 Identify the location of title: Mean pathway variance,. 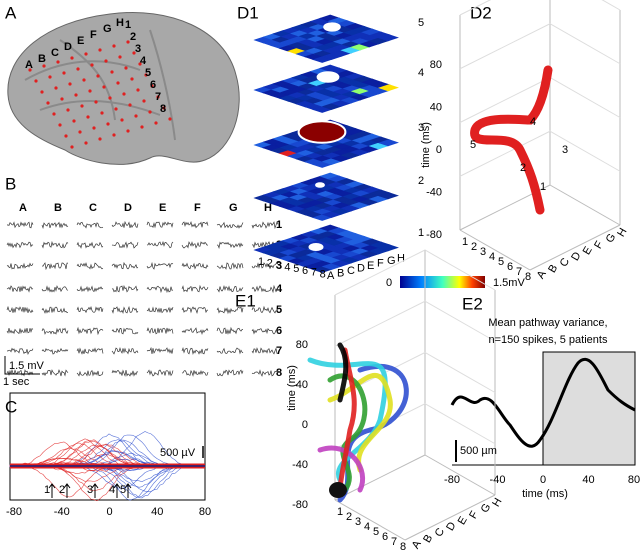
(547, 323).